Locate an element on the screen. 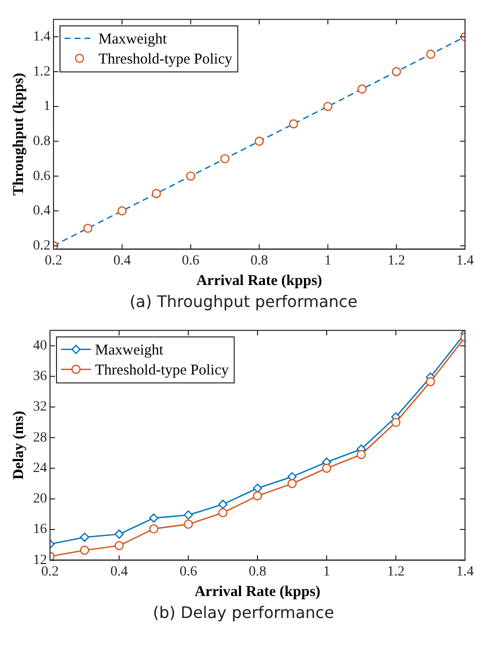 This screenshot has height=668, width=487. y-tick-label: 1 is located at coordinates (47, 106).